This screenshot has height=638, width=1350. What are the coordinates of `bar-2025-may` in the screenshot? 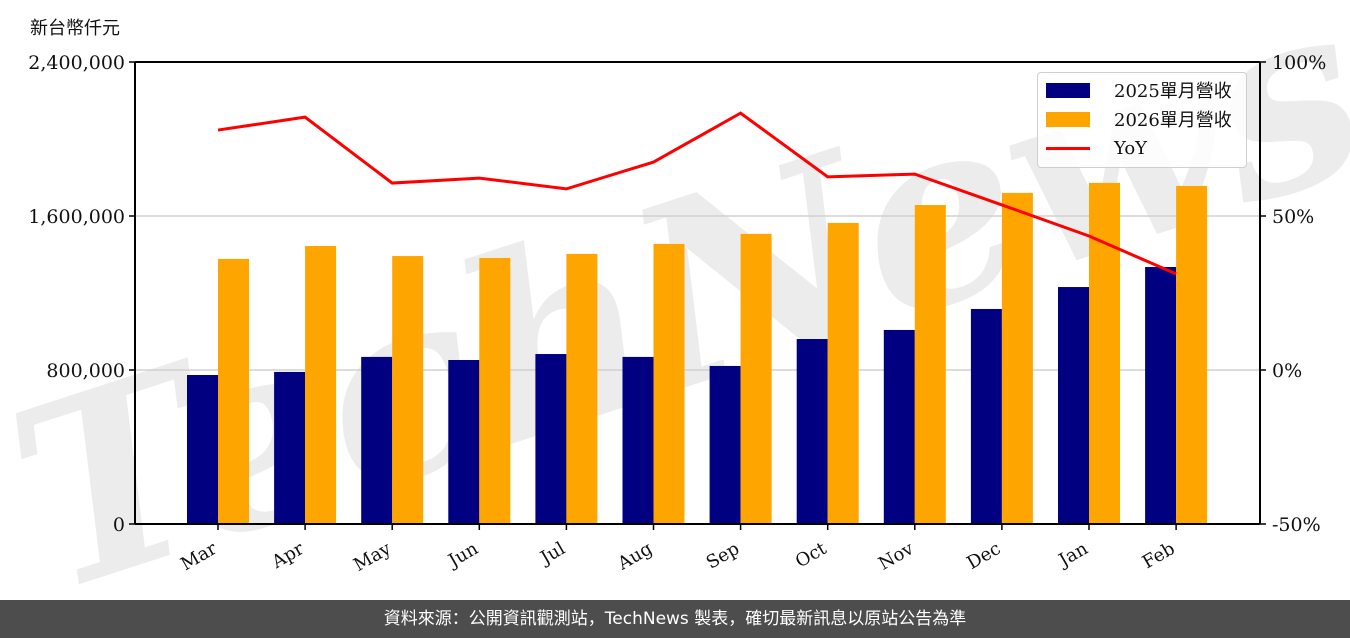 It's located at (377, 440).